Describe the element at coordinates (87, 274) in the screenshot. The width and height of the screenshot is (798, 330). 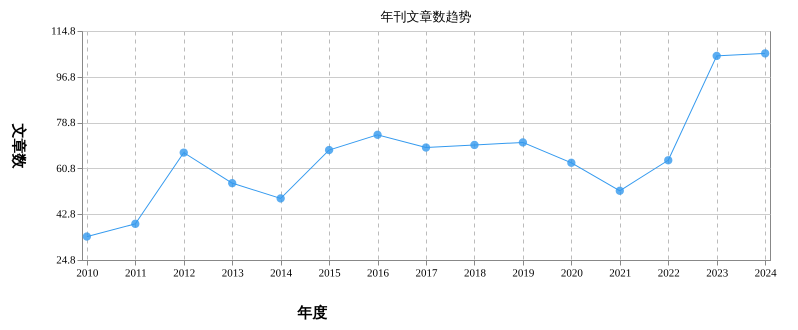
I see `x-tick-label: 2010` at that location.